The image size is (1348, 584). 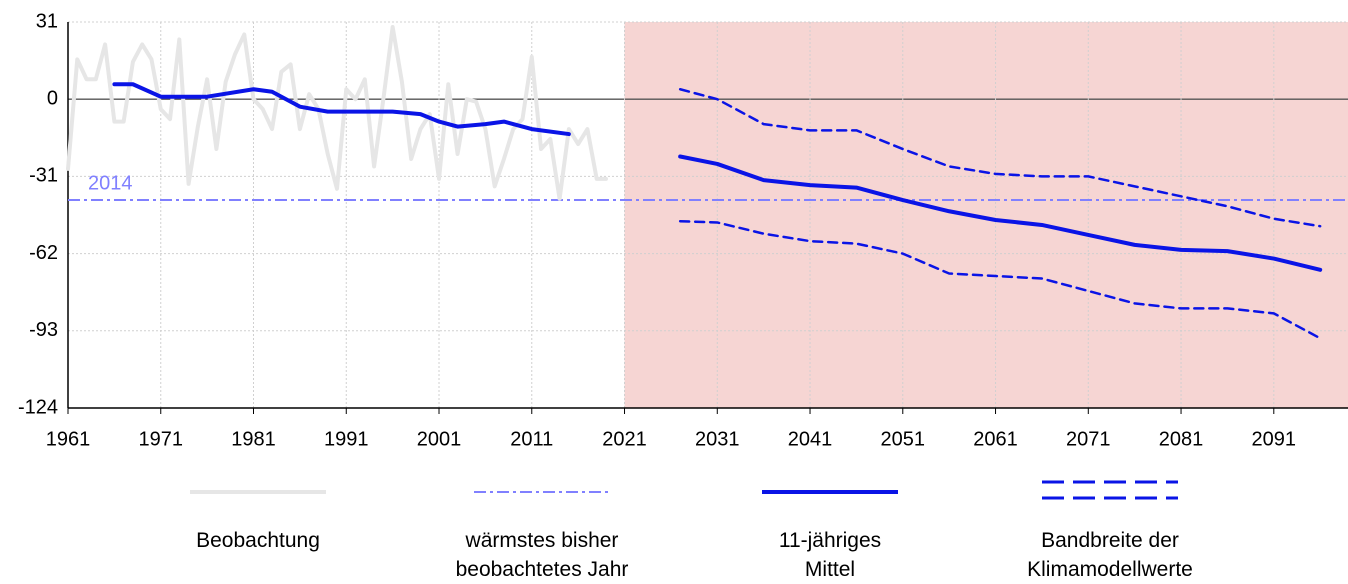 What do you see at coordinates (1181, 439) in the screenshot?
I see `x-tick-label: 2081` at bounding box center [1181, 439].